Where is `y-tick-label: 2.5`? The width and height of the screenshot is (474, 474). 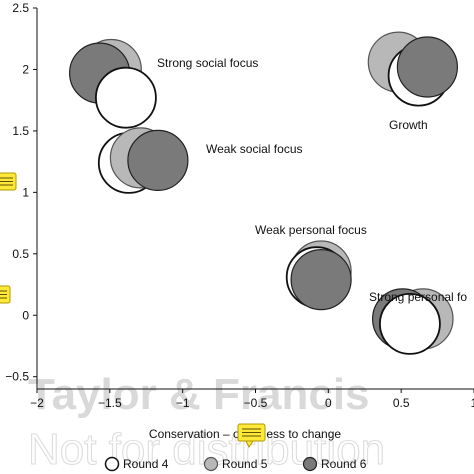 y-tick-label: 2.5 is located at coordinates (20, 8).